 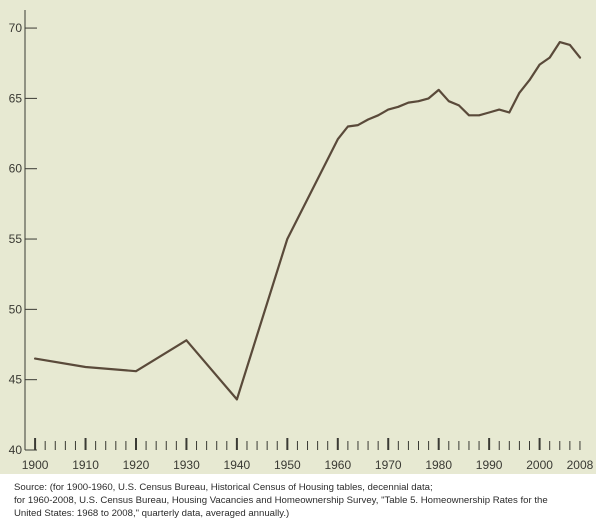 What do you see at coordinates (438, 465) in the screenshot?
I see `x-tick-label: 1980` at bounding box center [438, 465].